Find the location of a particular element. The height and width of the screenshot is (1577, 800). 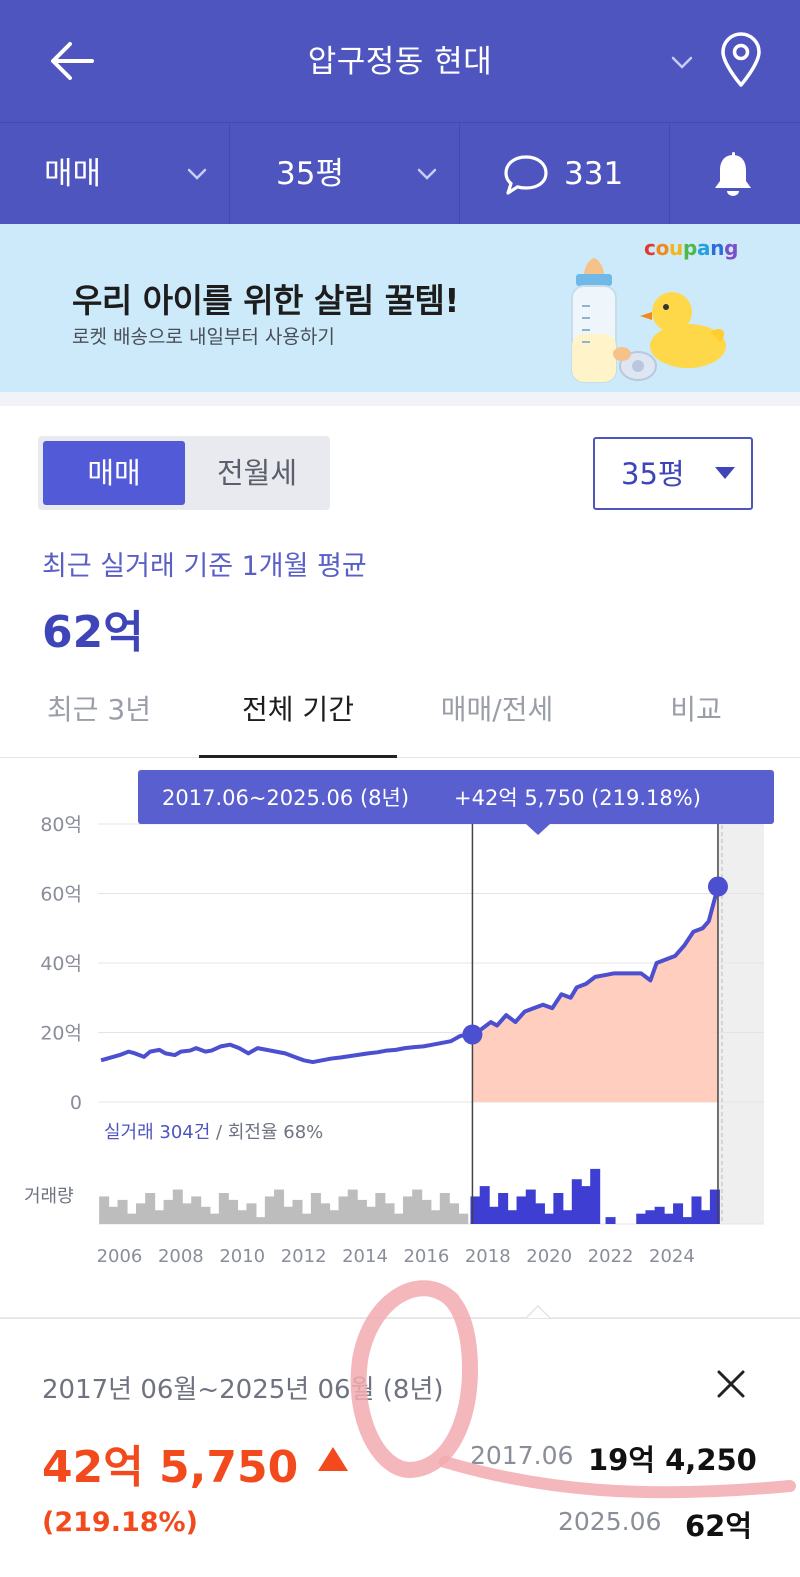

y-tick-label: 40억 is located at coordinates (61, 964).